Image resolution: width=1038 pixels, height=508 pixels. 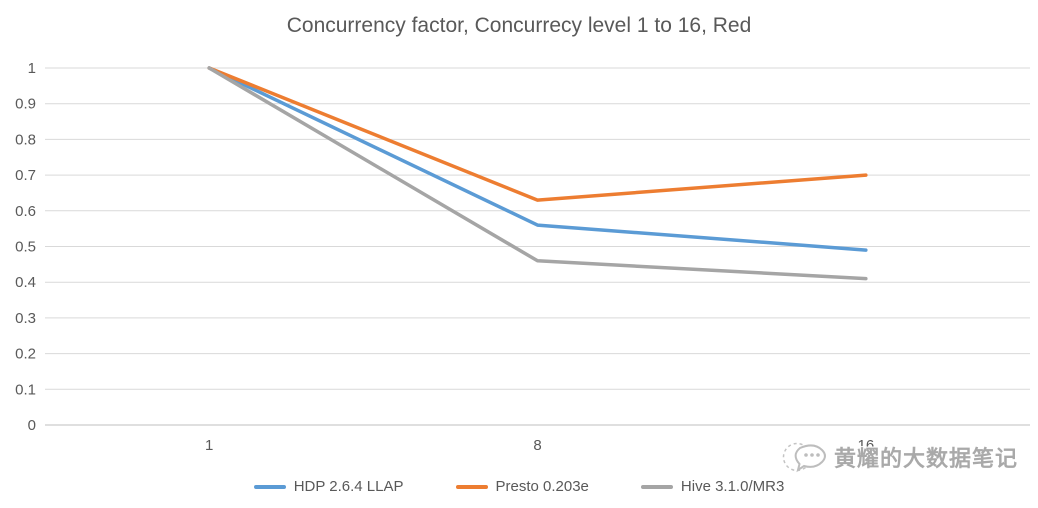 I want to click on watermark: 黄耀的大数据笔记, so click(x=900, y=457).